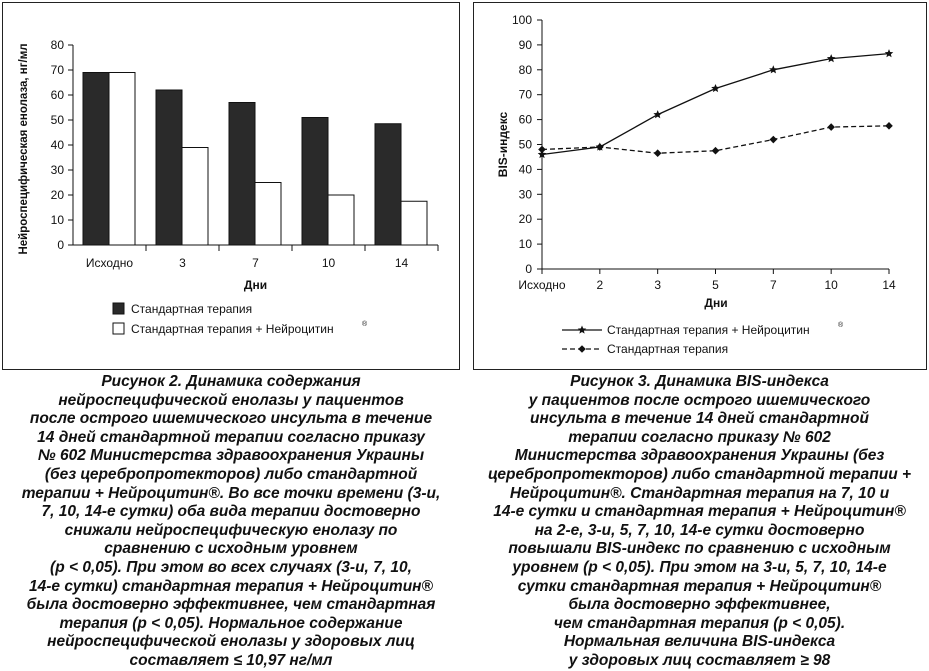 This screenshot has height=671, width=929. What do you see at coordinates (699, 660) in the screenshot?
I see `caption-line: у здоровых лиц составляет ≥ 98` at bounding box center [699, 660].